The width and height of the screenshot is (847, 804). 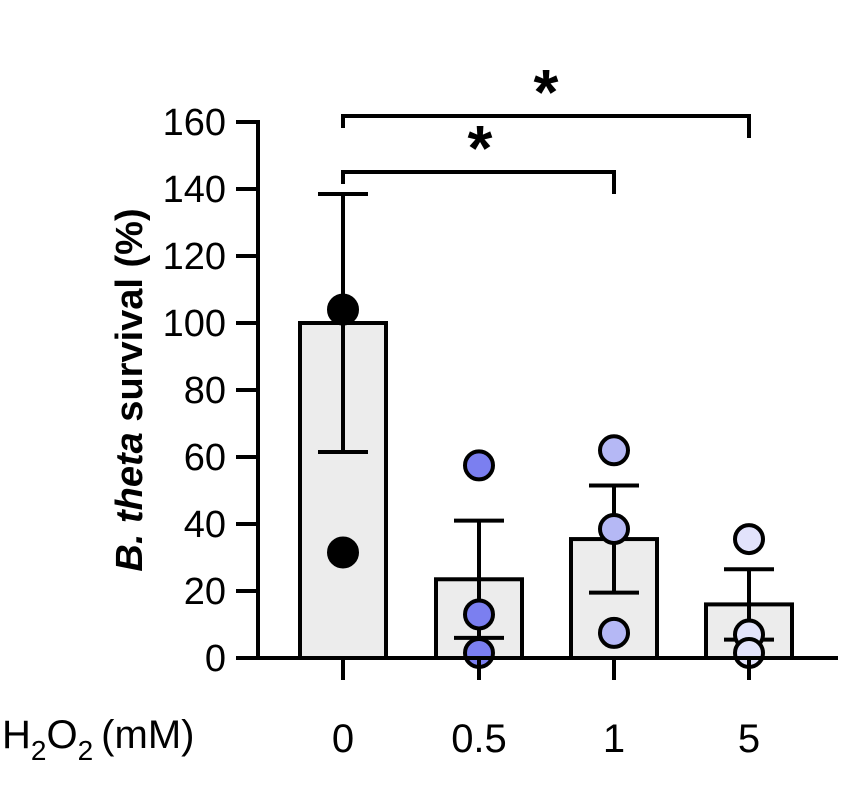 I want to click on x-axis-title-h: H, so click(x=16, y=735).